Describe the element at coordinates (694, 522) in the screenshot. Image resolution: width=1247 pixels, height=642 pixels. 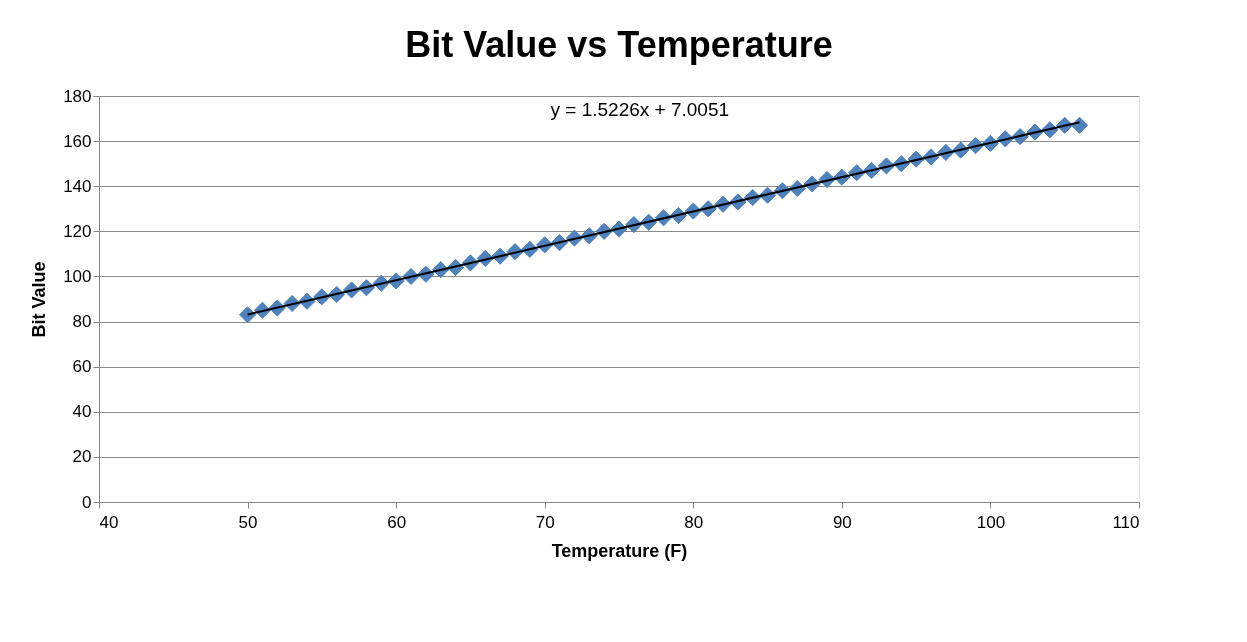
I see `x-tick-label: 80` at that location.